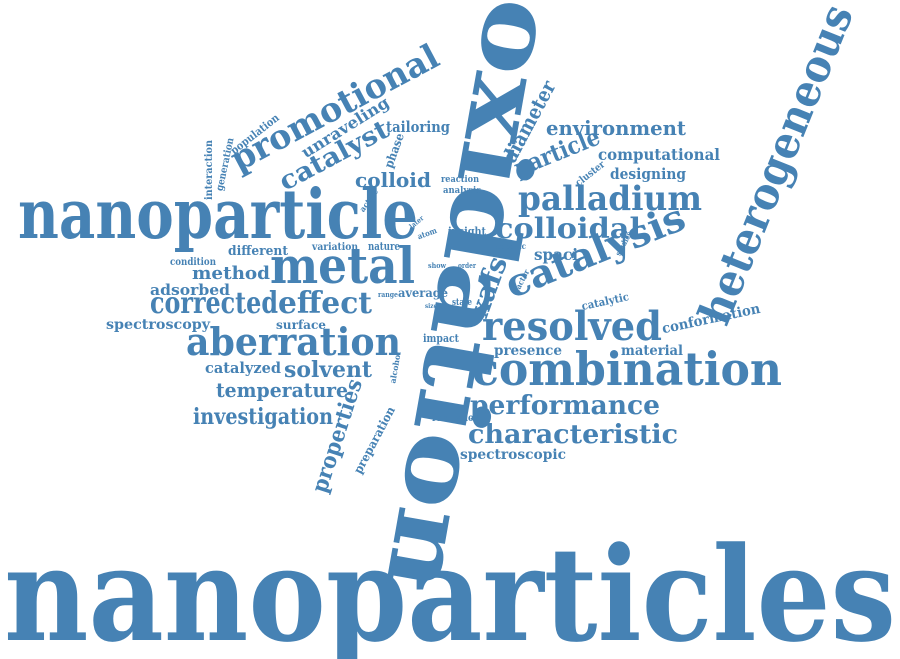 The image size is (900, 659). What do you see at coordinates (437, 265) in the screenshot?
I see `word-show: show` at bounding box center [437, 265].